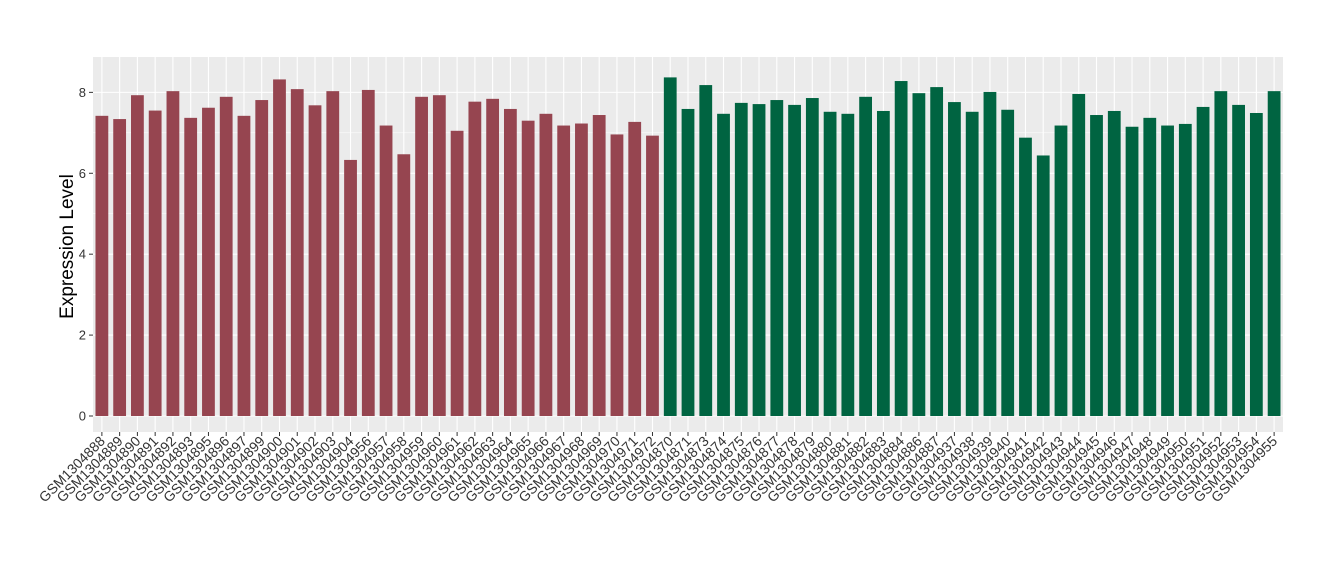  What do you see at coordinates (82, 92) in the screenshot?
I see `y-tick-label: 8` at bounding box center [82, 92].